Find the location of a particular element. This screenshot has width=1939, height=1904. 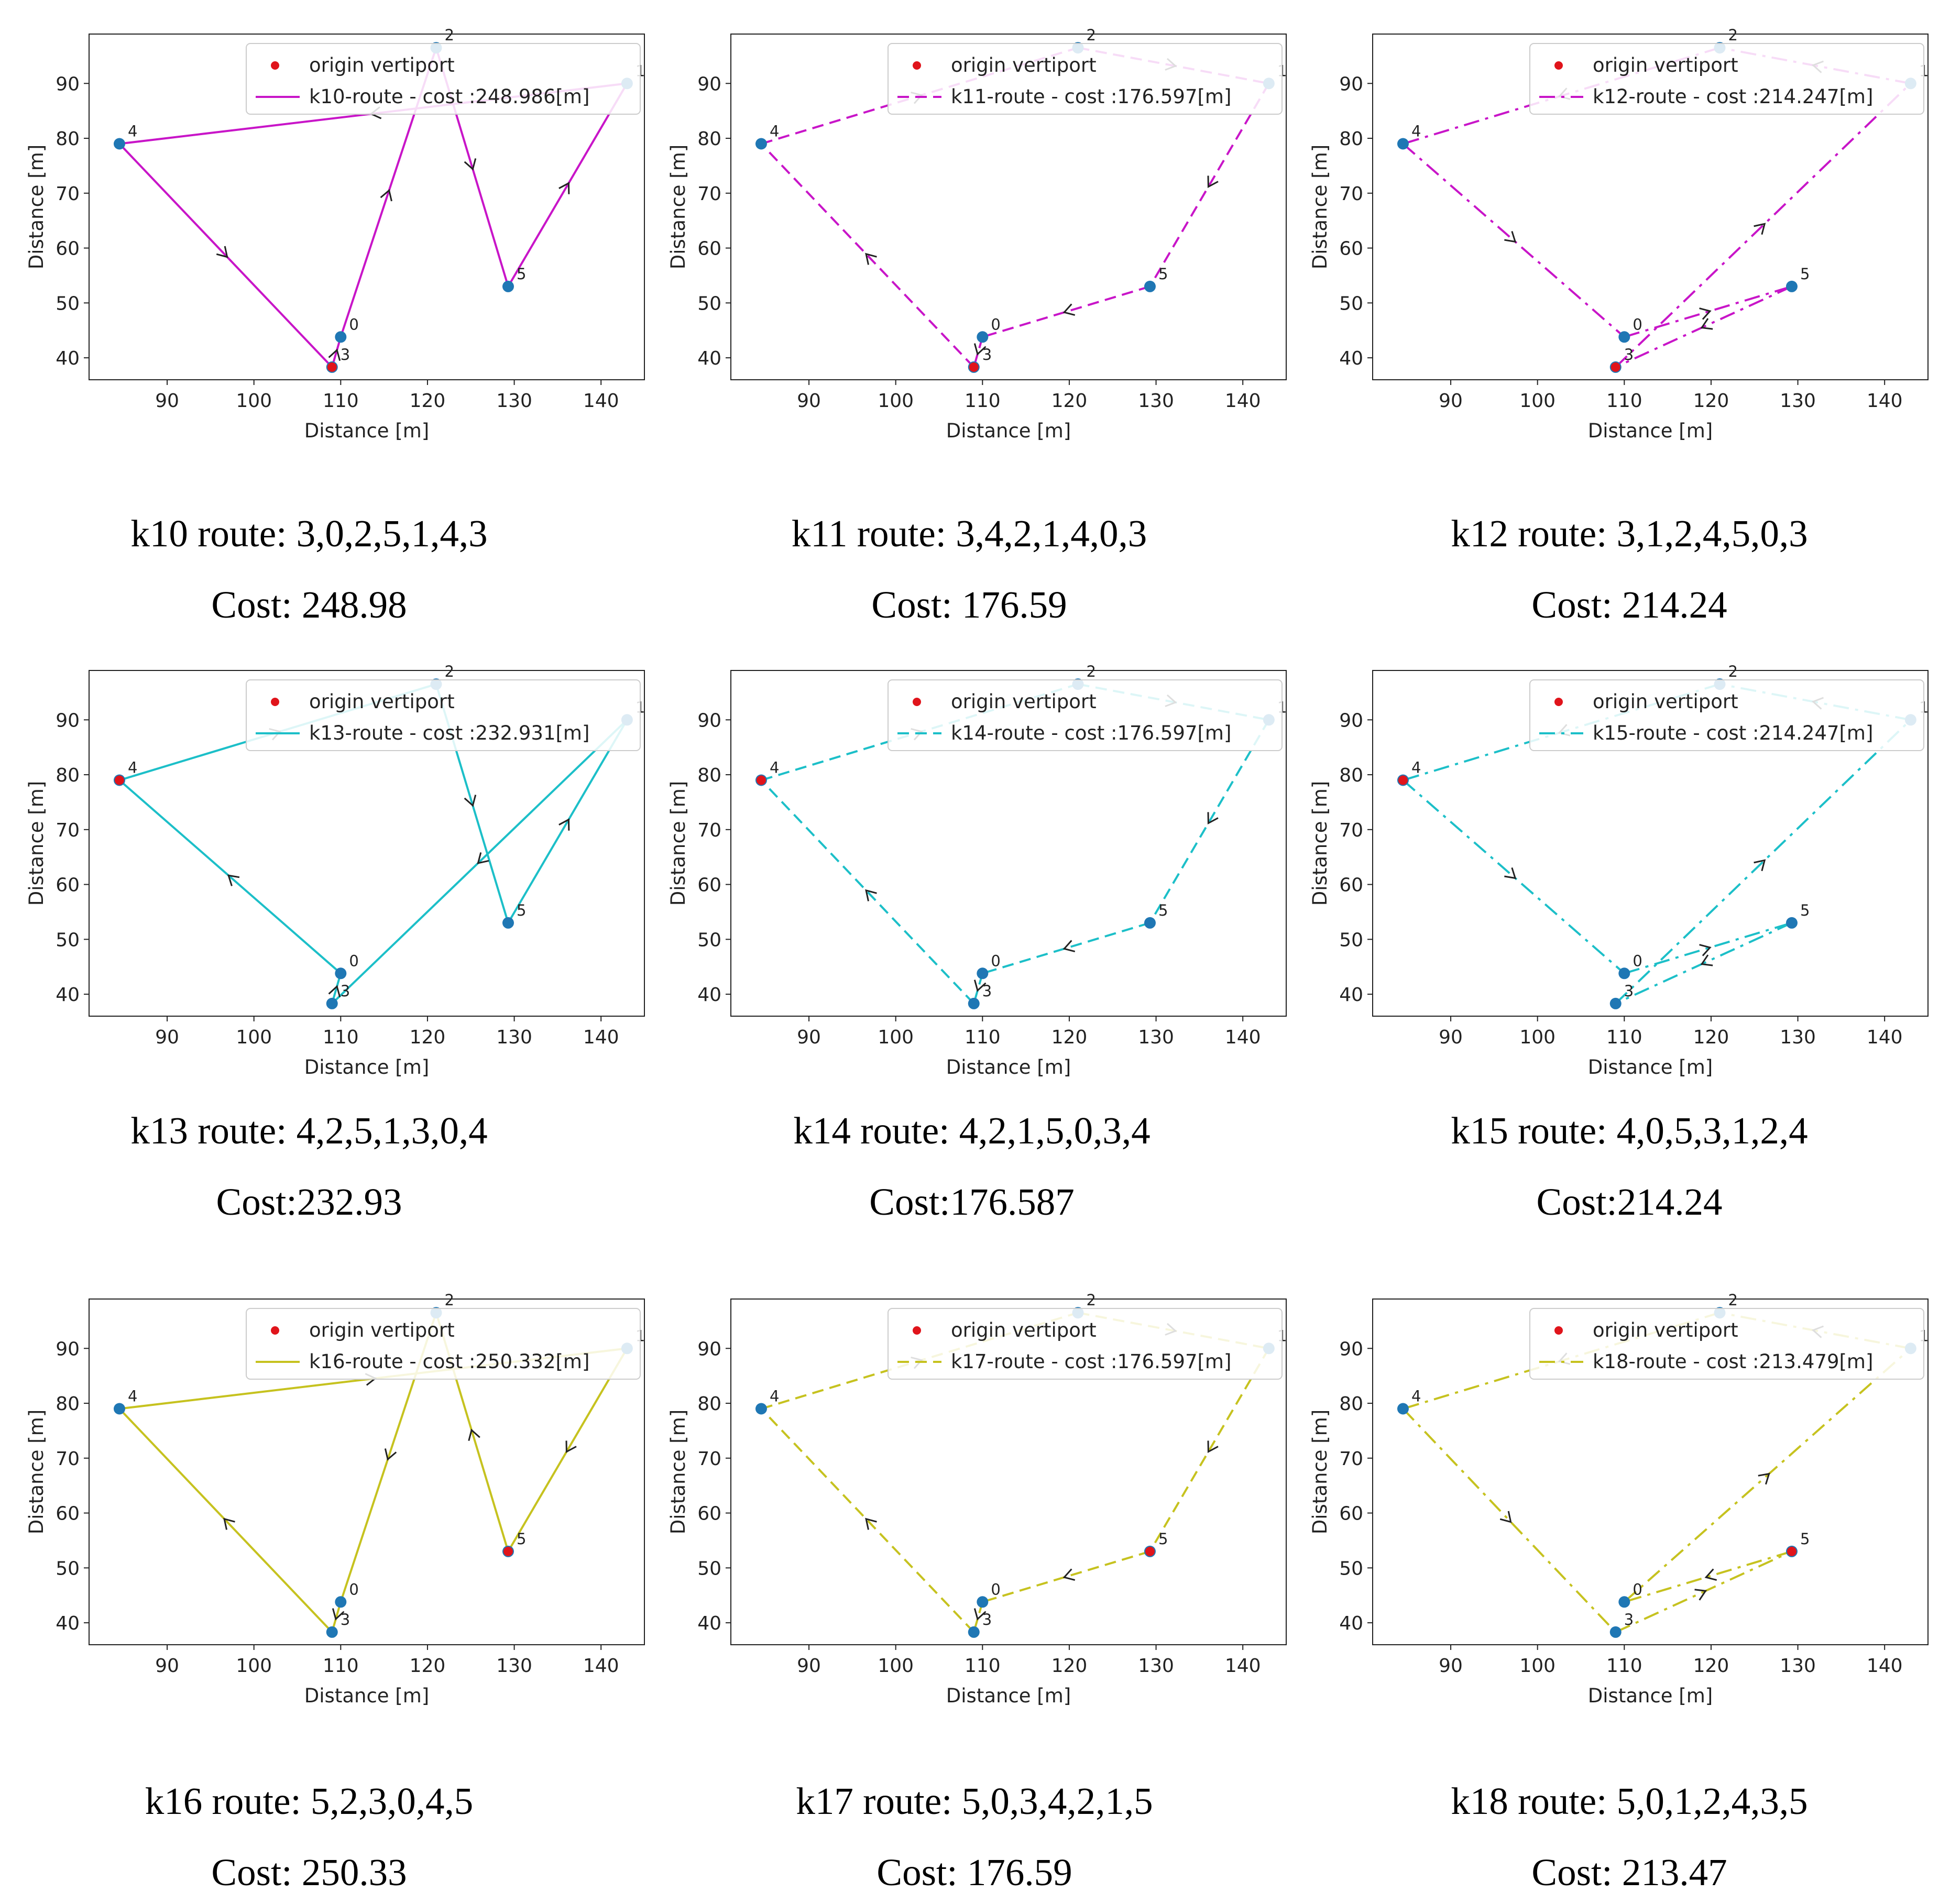

legend-route-label: k13-route - cost :232.931[m] is located at coordinates (449, 733).